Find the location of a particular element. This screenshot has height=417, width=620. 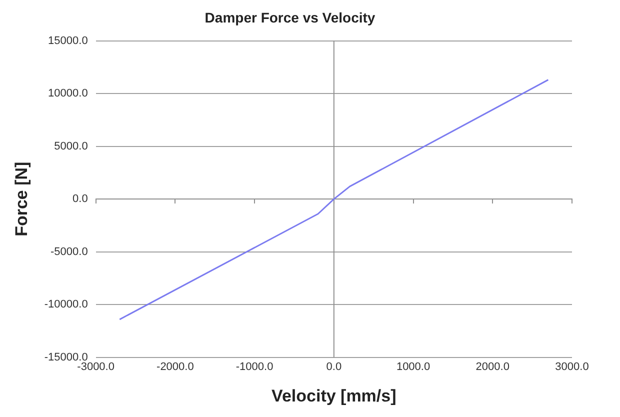

chart-title: Damper Force vs Velocity is located at coordinates (290, 17).